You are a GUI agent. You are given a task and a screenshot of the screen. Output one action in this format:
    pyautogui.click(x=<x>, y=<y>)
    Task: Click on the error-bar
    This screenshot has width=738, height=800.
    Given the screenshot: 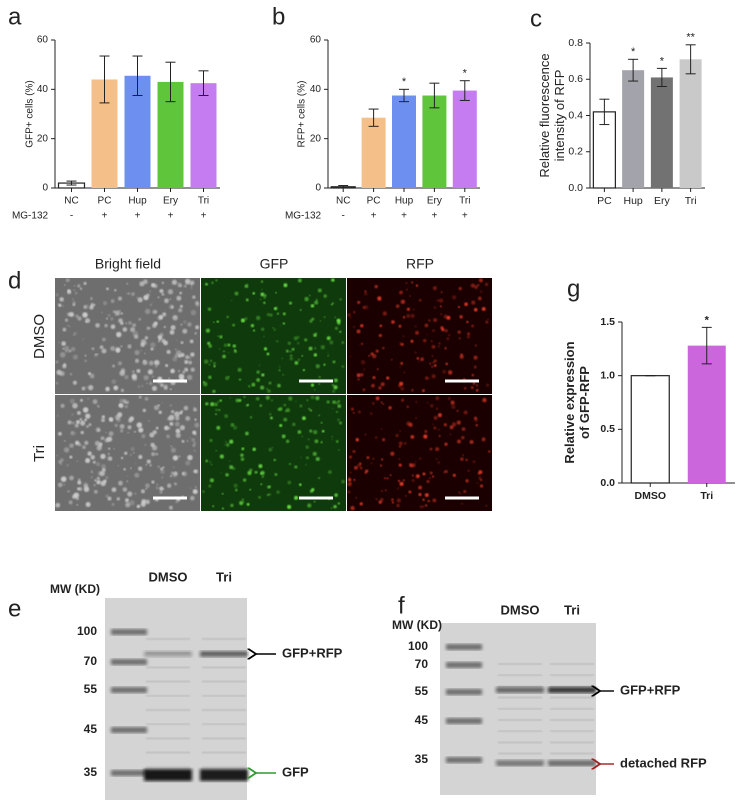 What is the action you would take?
    pyautogui.click(x=633, y=70)
    